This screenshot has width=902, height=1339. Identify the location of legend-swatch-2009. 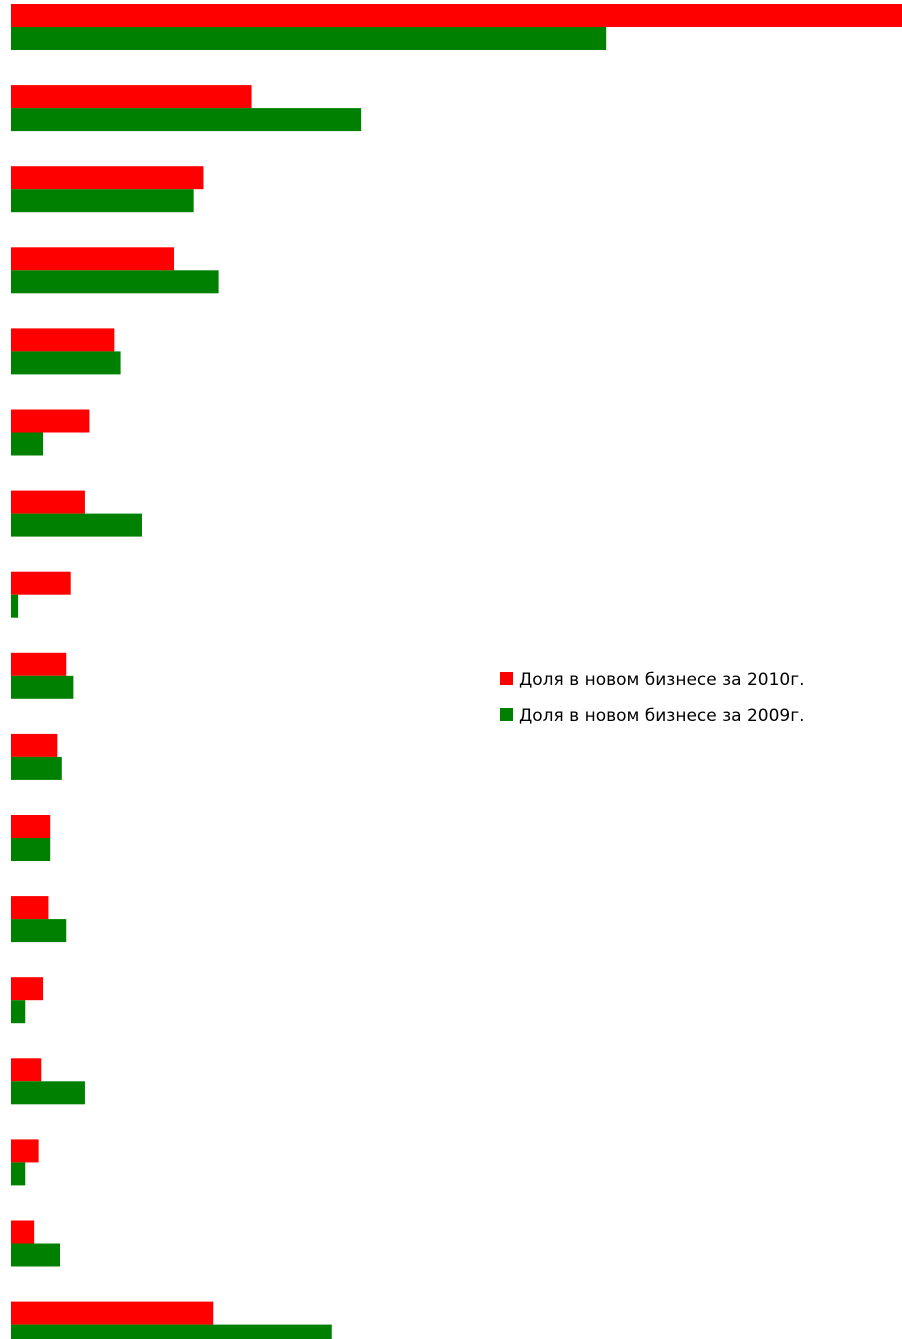
(506, 714).